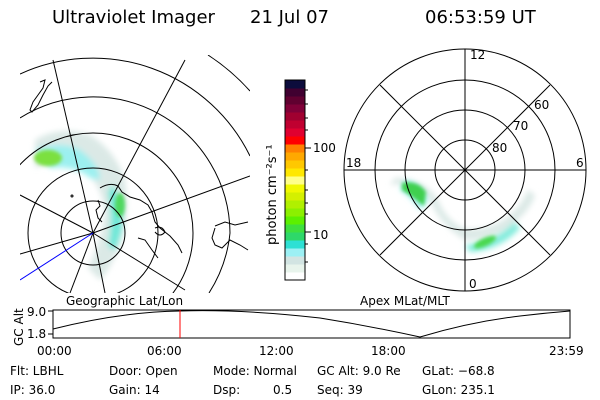 Image resolution: width=600 pixels, height=400 pixels. Describe the element at coordinates (478, 55) in the screenshot. I see `mlt-label-12: 12` at that location.